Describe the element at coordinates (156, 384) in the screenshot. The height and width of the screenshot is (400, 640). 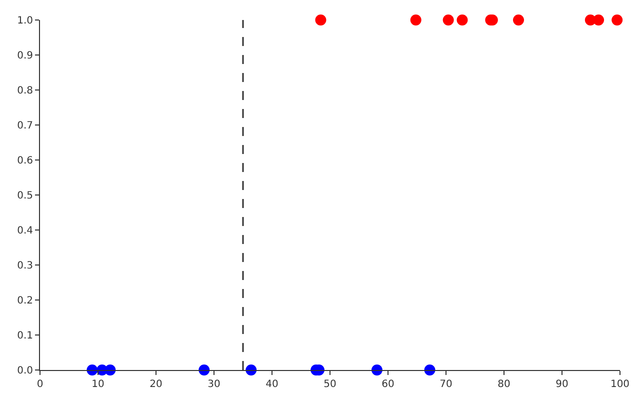
I see `x-tick-label: 20` at that location.